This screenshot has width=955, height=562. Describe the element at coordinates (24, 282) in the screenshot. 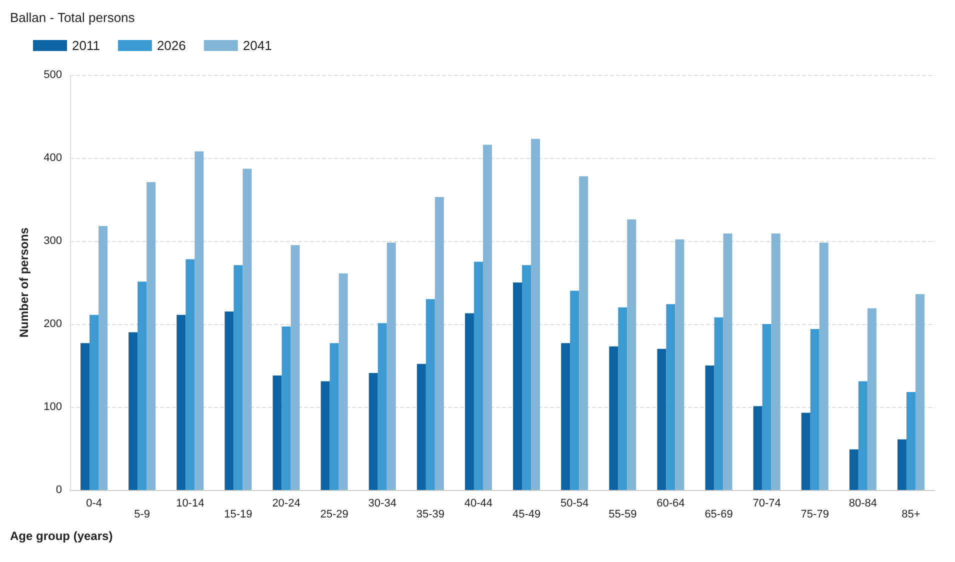

I see `y-axis-title: Number of persons` at that location.